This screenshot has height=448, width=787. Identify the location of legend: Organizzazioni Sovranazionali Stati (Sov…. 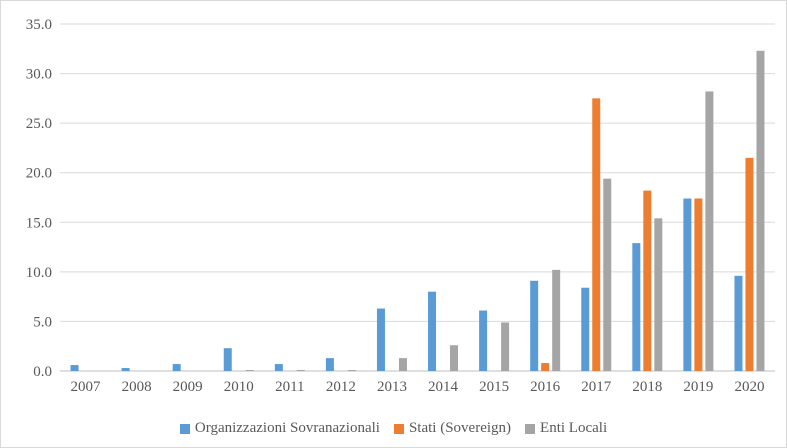
(393, 428).